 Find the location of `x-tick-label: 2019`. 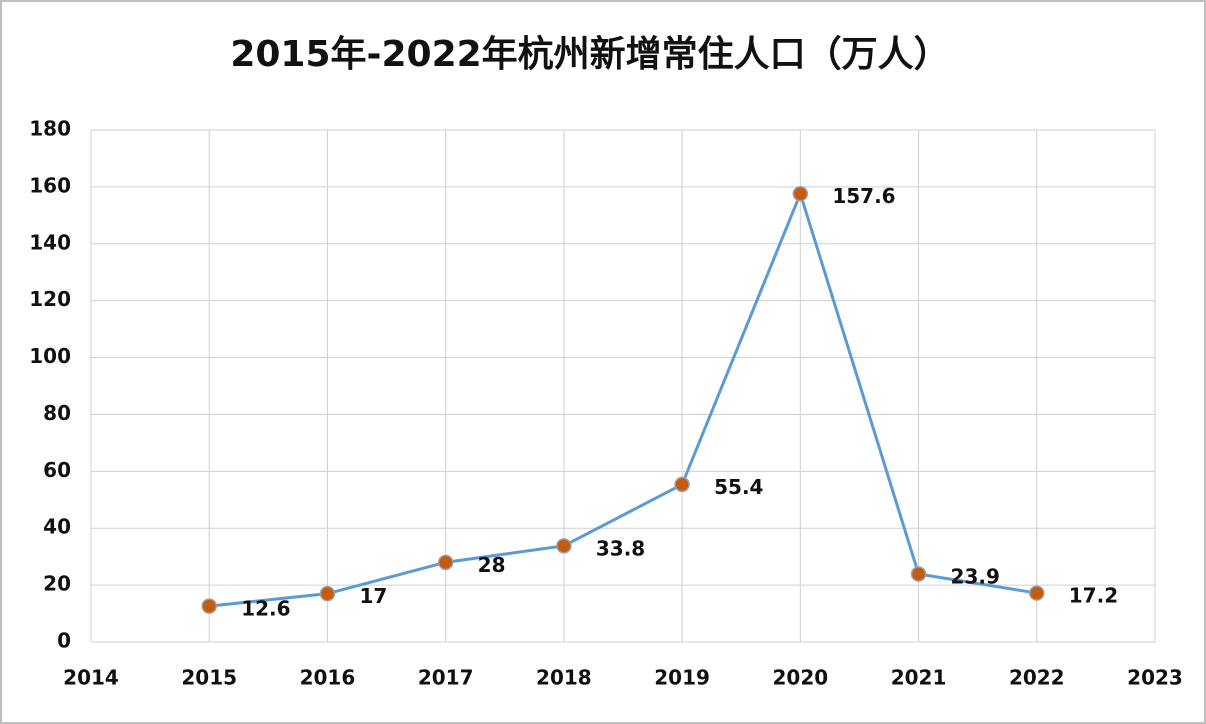

x-tick-label: 2019 is located at coordinates (682, 678).